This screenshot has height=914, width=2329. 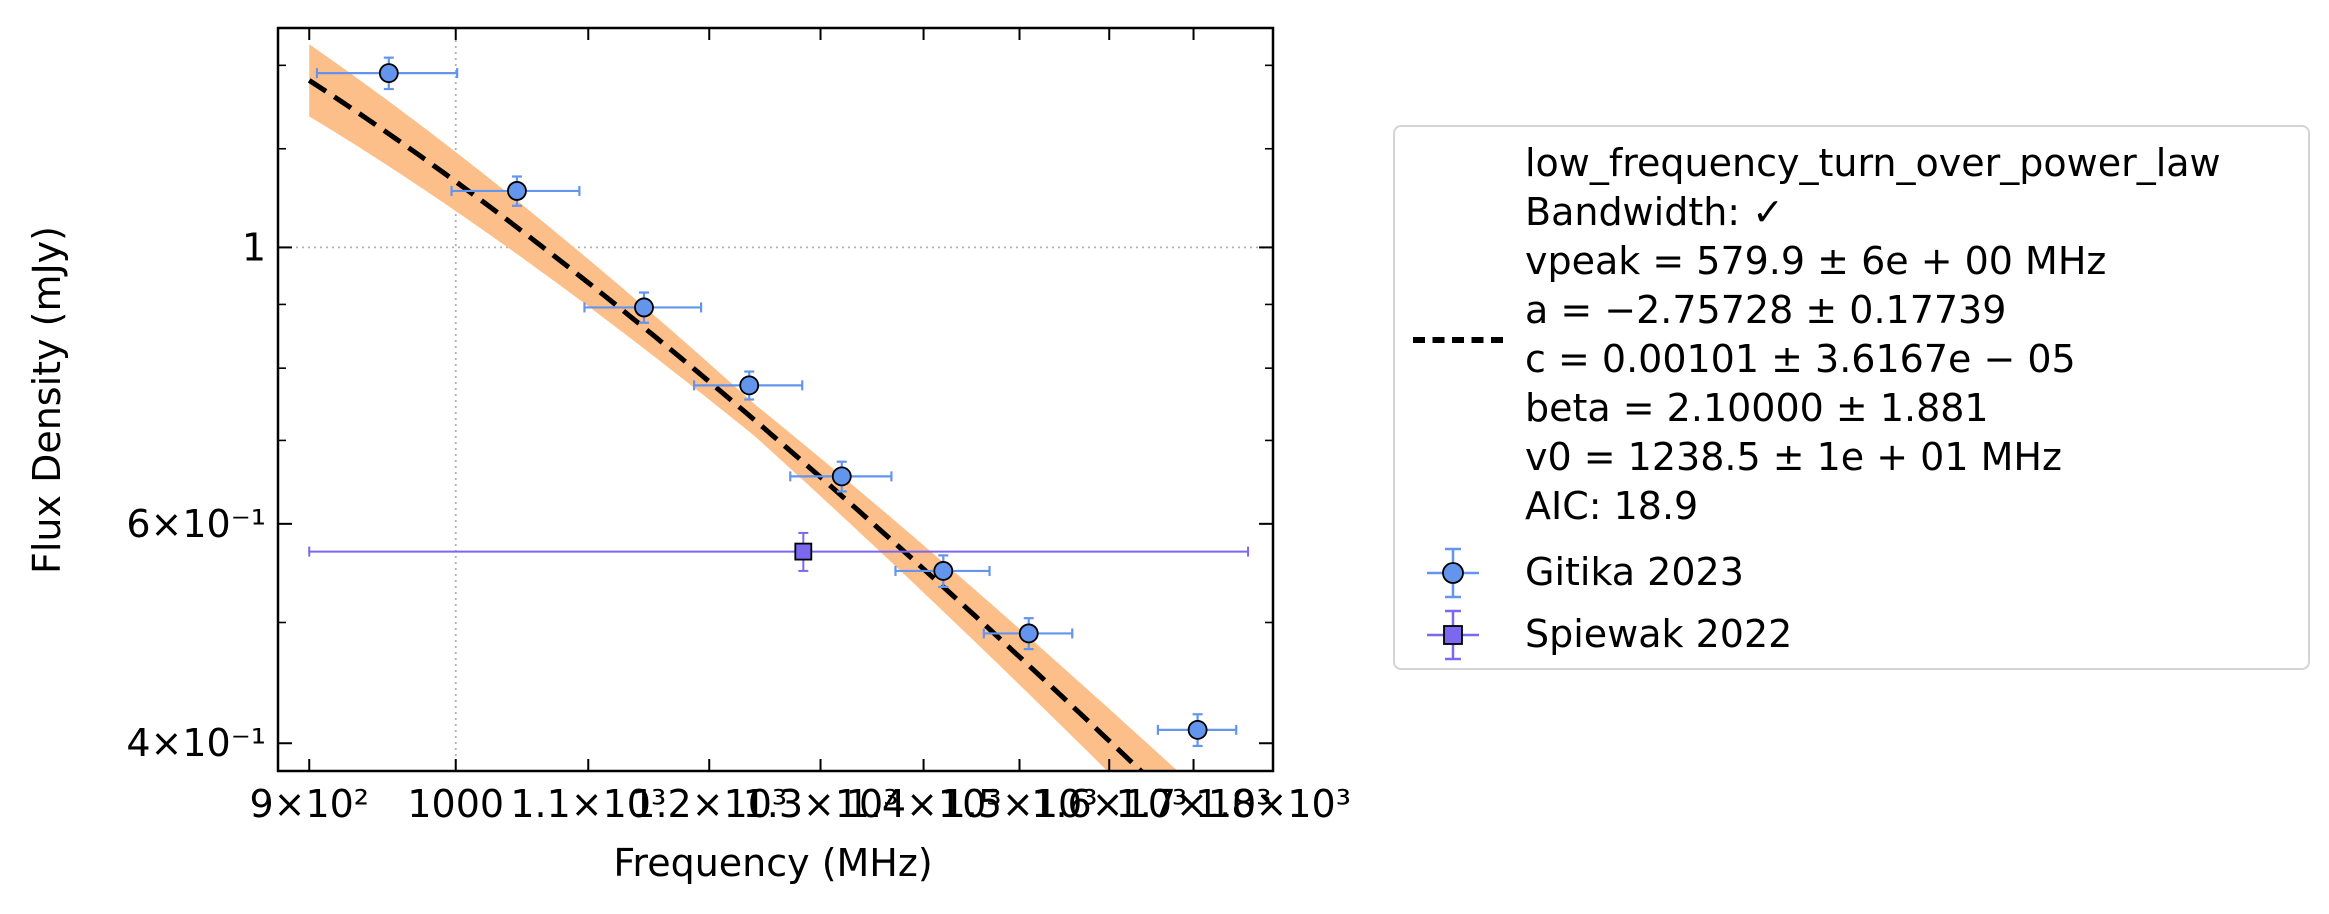 I want to click on legend-fit-label-aic: AIC: 18.9, so click(x=1612, y=506).